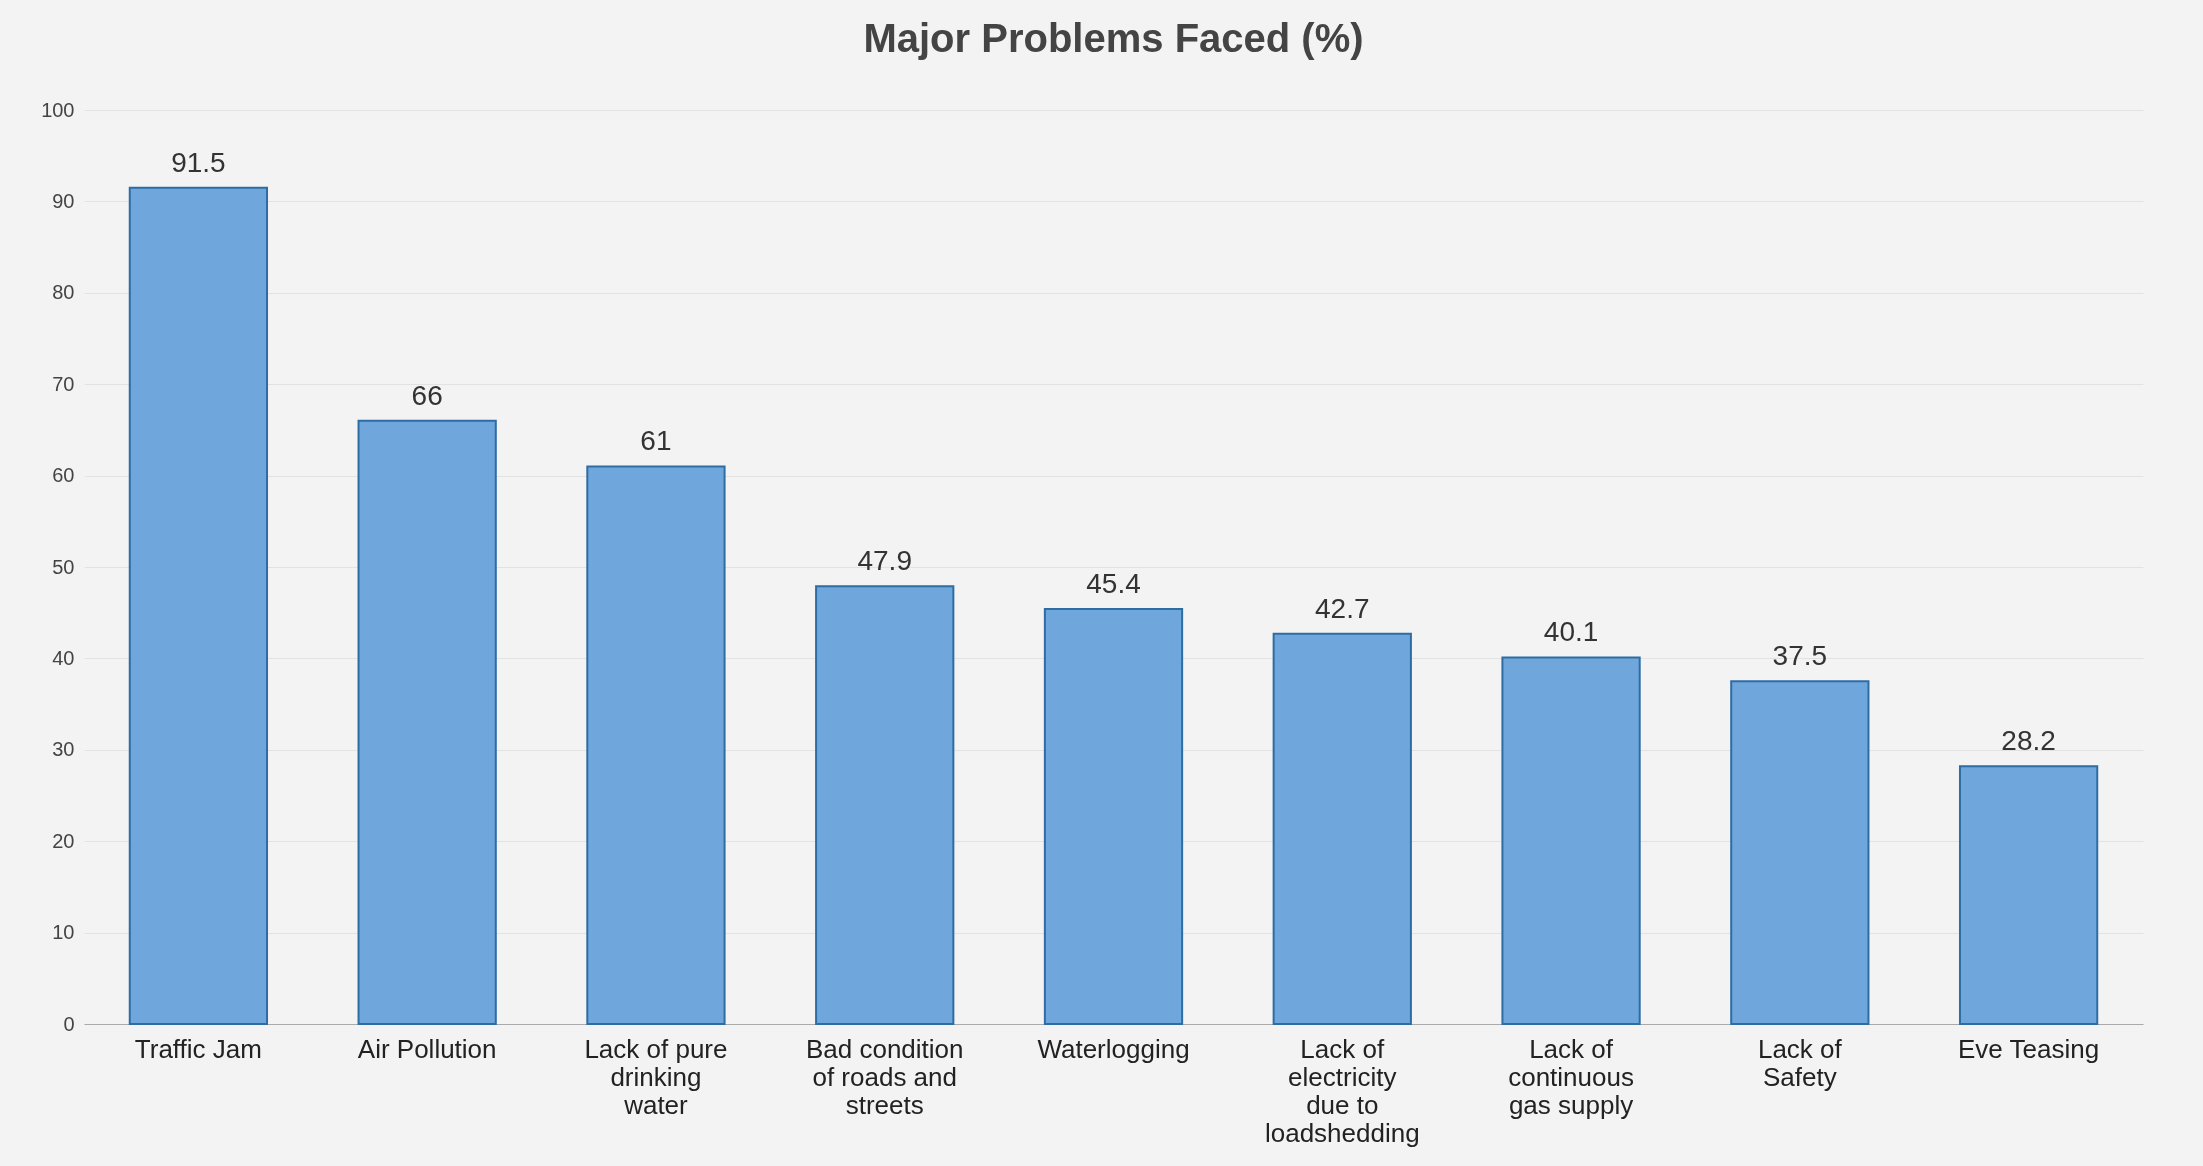 The width and height of the screenshot is (2203, 1166). What do you see at coordinates (1113, 584) in the screenshot?
I see `data-label: 45.4` at bounding box center [1113, 584].